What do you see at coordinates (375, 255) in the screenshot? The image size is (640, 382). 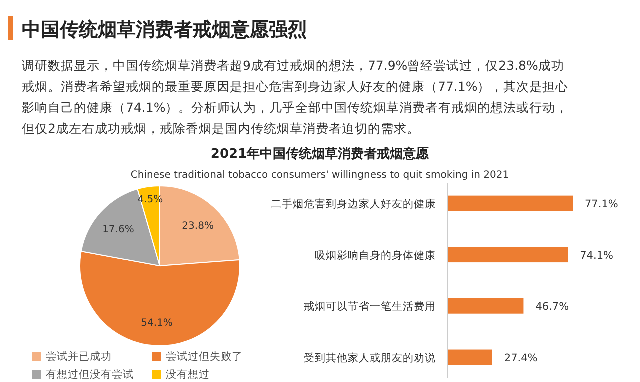 I see `y-tick-label: 吸烟影响自身的身体健康` at bounding box center [375, 255].